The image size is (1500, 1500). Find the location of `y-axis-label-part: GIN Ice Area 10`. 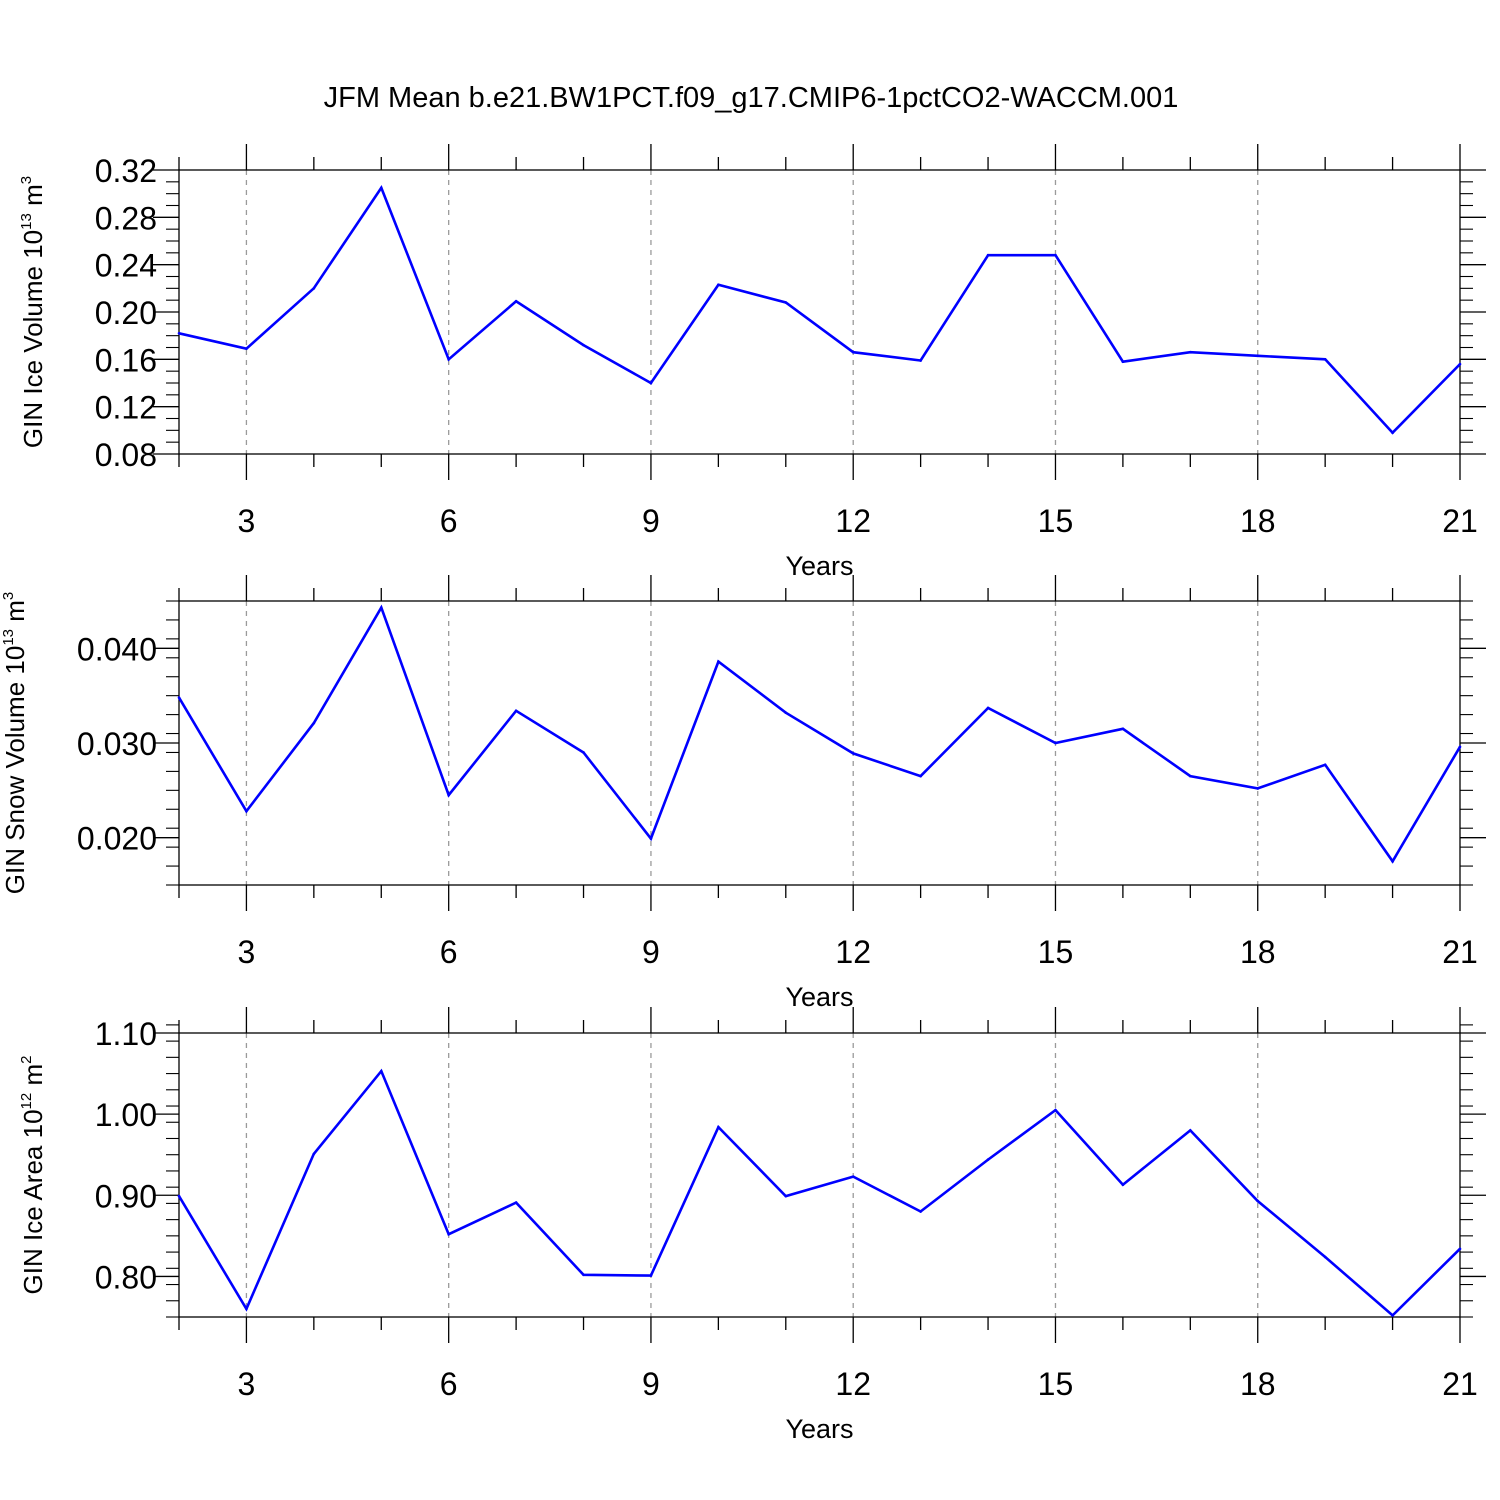

y-axis-label-part: GIN Ice Area 10 is located at coordinates (33, 1201).